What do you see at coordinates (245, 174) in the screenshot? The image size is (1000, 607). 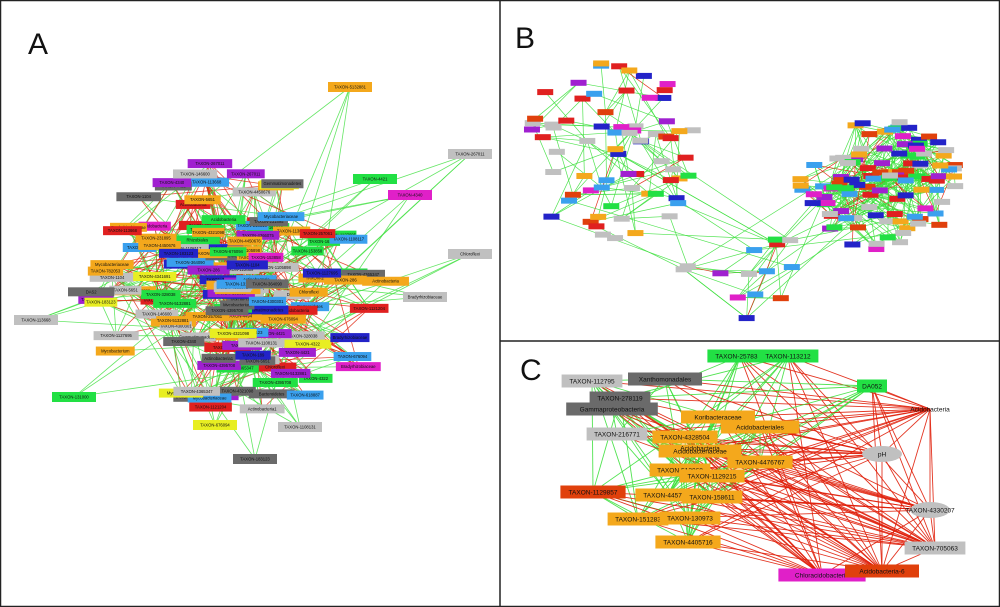 I see `panel-a-node: TAXON-267011` at bounding box center [245, 174].